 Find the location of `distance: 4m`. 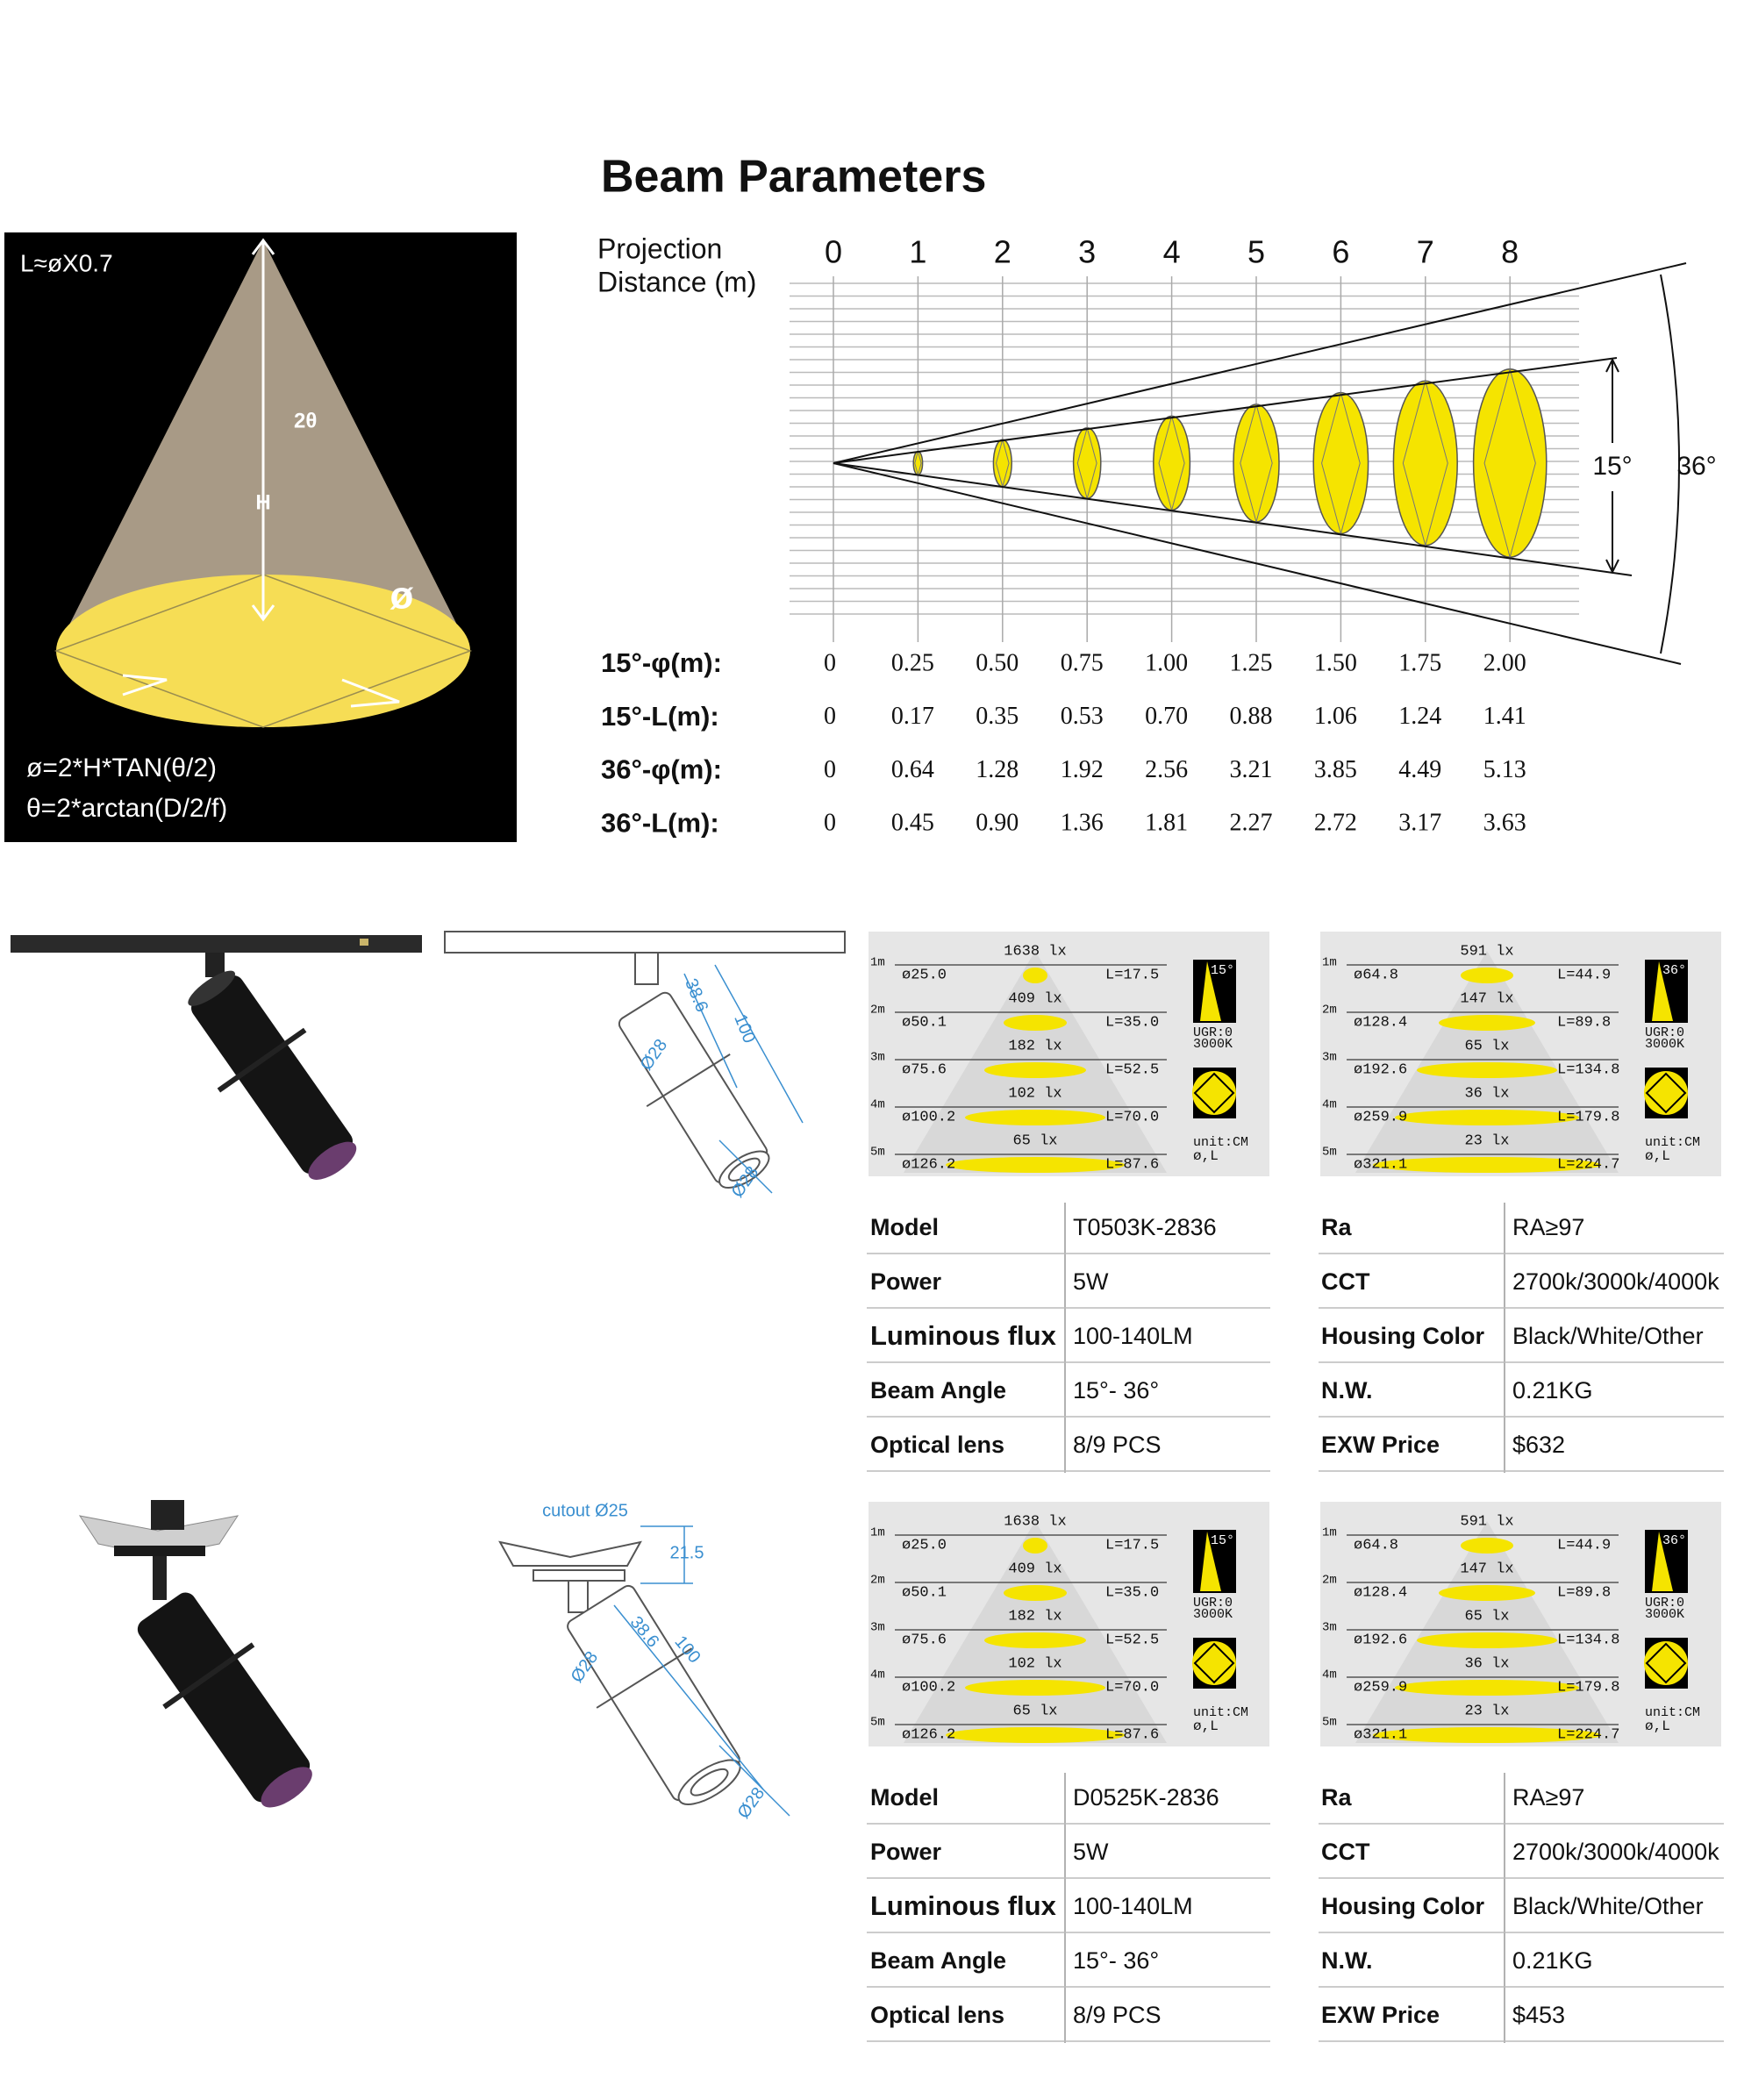

distance: 4m is located at coordinates (1330, 1105).